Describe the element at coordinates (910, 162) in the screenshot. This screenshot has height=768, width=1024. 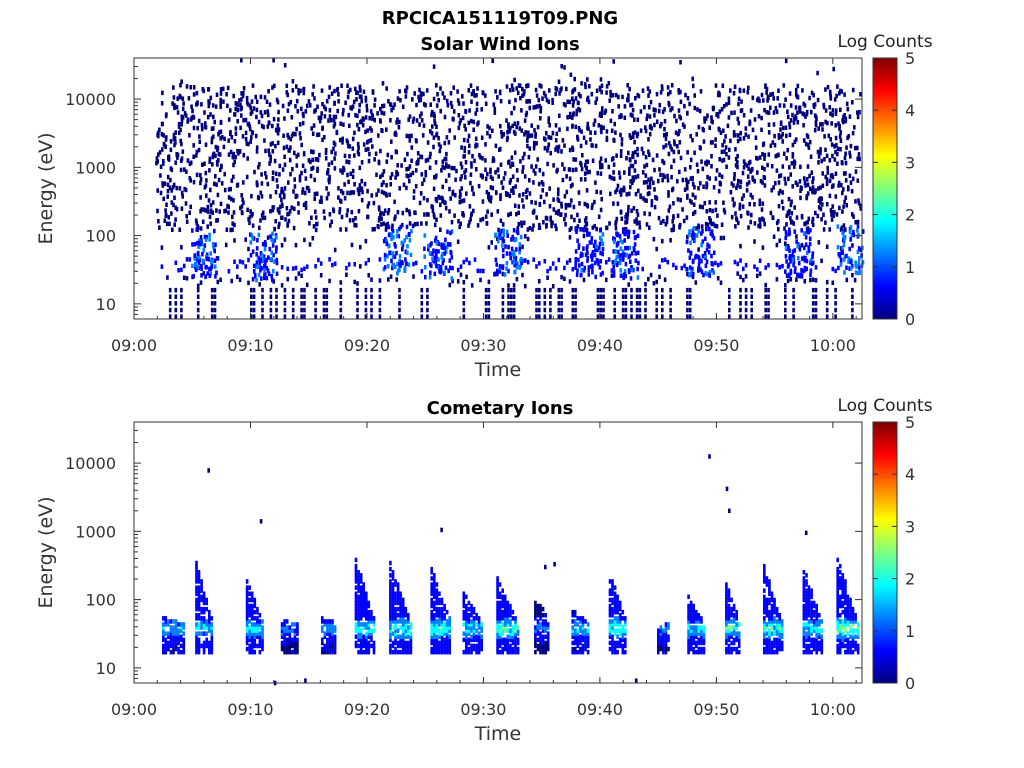
I see `colorbar-tick-label: 3` at that location.